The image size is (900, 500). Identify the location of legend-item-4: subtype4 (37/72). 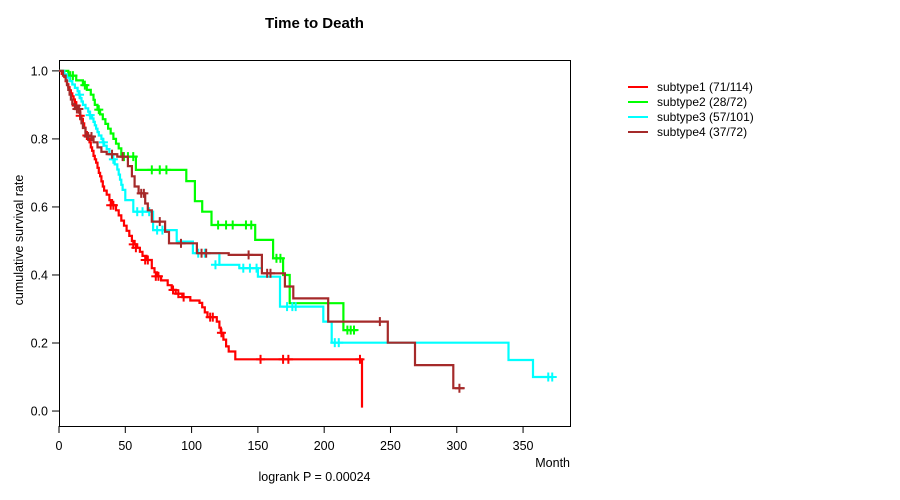
(691, 131).